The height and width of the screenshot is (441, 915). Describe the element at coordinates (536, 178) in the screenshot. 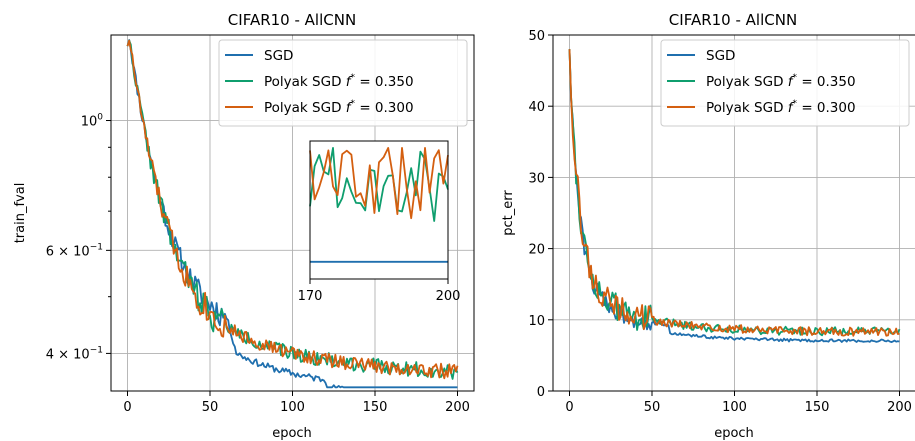

I see `y-tick-label: 30` at that location.